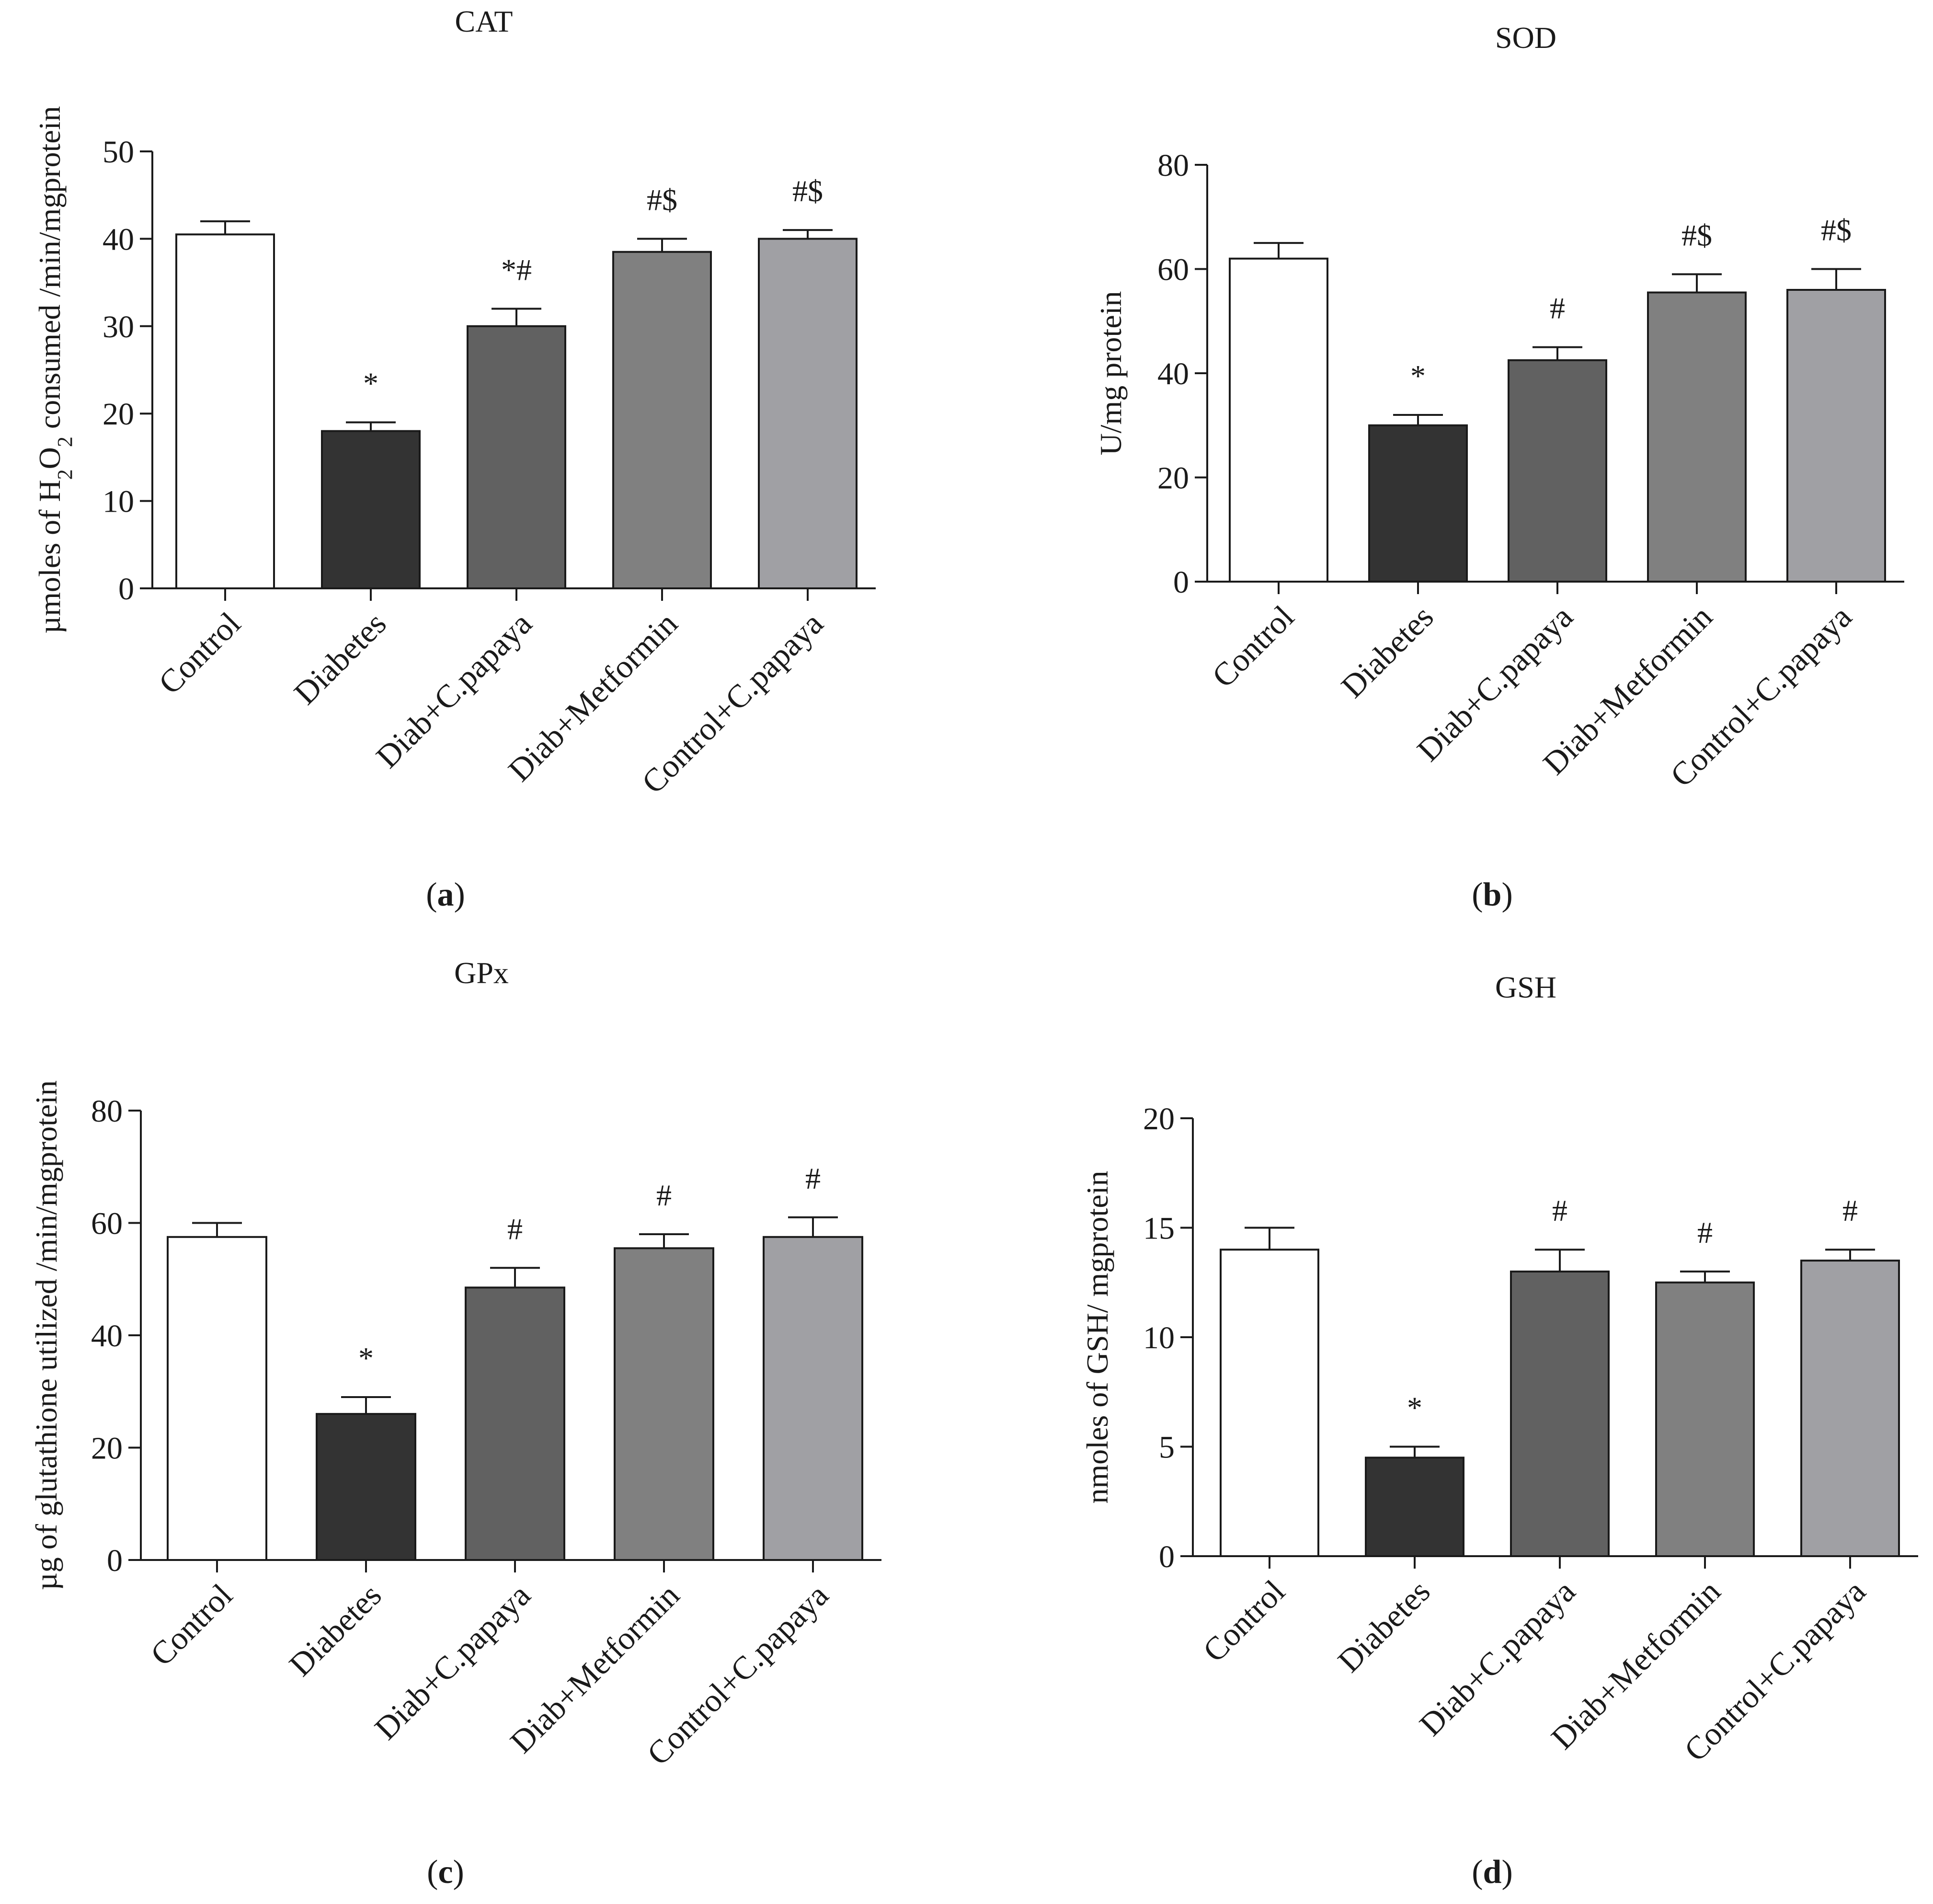 The image size is (1933, 1904). I want to click on y-axis-label-part: µmoles of H, so click(50, 556).